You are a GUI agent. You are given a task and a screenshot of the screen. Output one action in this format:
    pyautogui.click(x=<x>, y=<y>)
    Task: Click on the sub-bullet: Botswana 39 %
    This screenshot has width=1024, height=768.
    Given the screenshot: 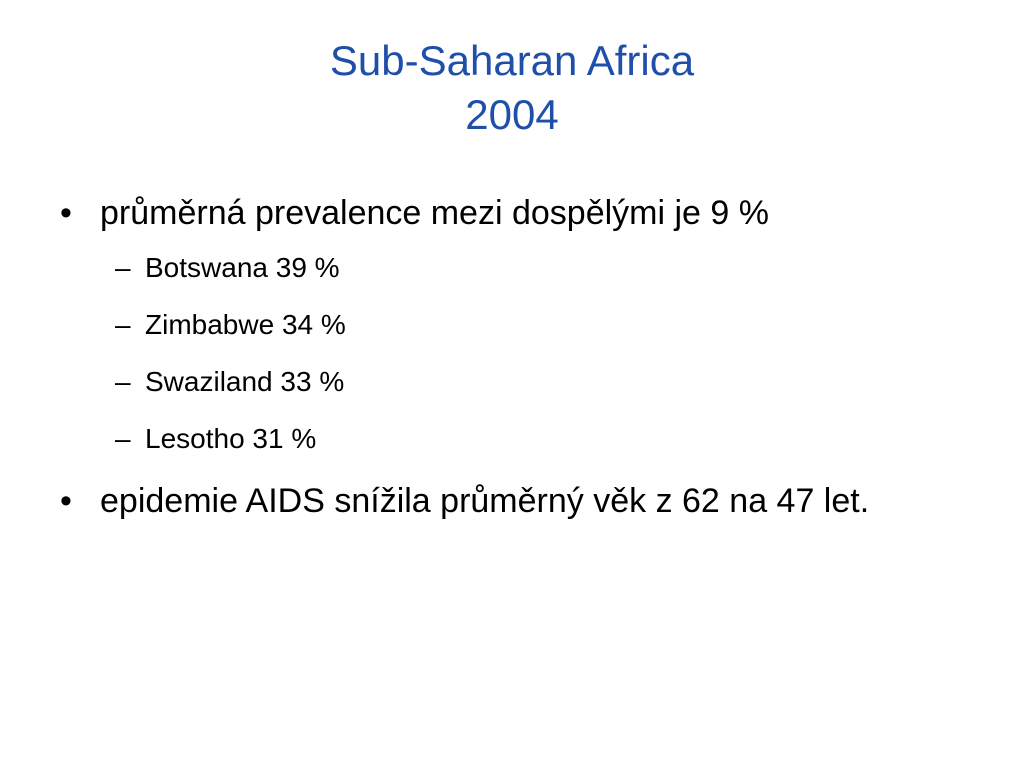 What is the action you would take?
    pyautogui.click(x=242, y=267)
    